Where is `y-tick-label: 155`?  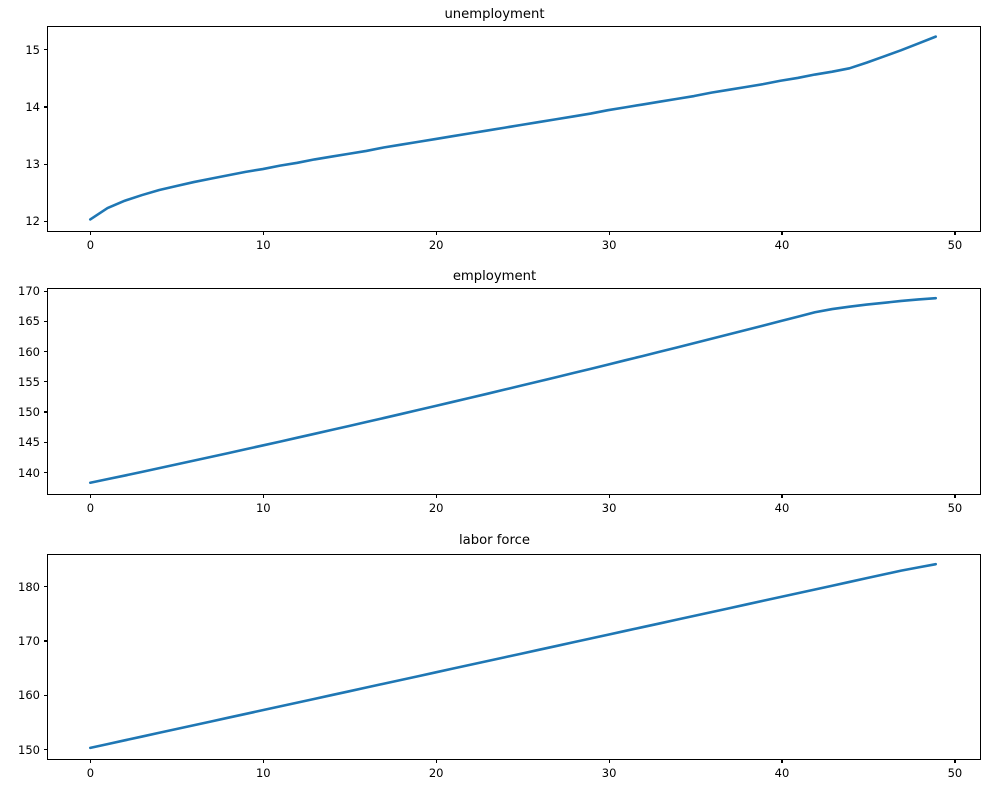 y-tick-label: 155 is located at coordinates (29, 381).